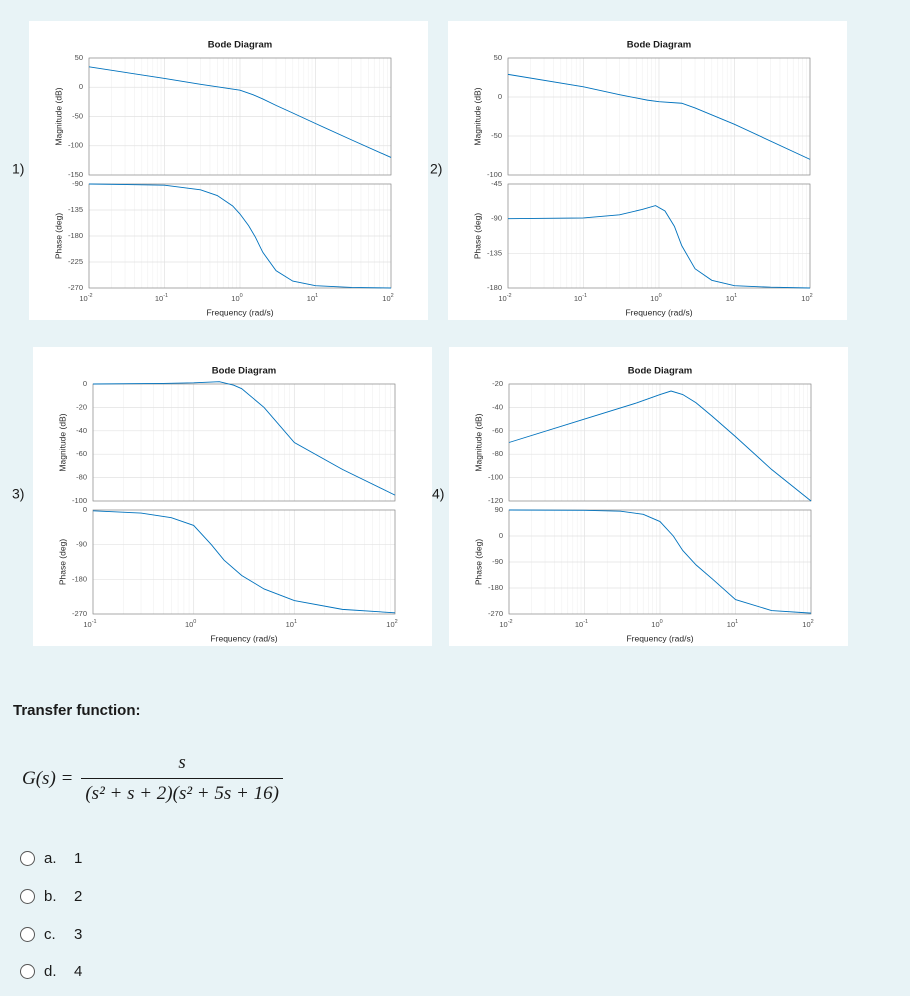  Describe the element at coordinates (735, 296) in the screenshot. I see `x-tick-exponent: 1` at that location.